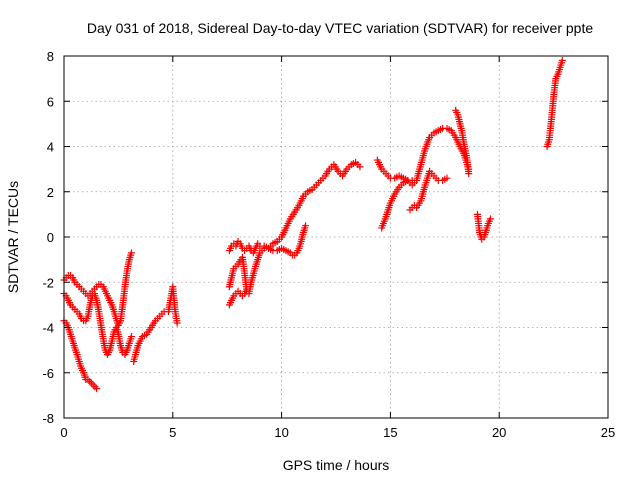 Image resolution: width=640 pixels, height=480 pixels. Describe the element at coordinates (267, 260) in the screenshot. I see `series-track-f` at that location.